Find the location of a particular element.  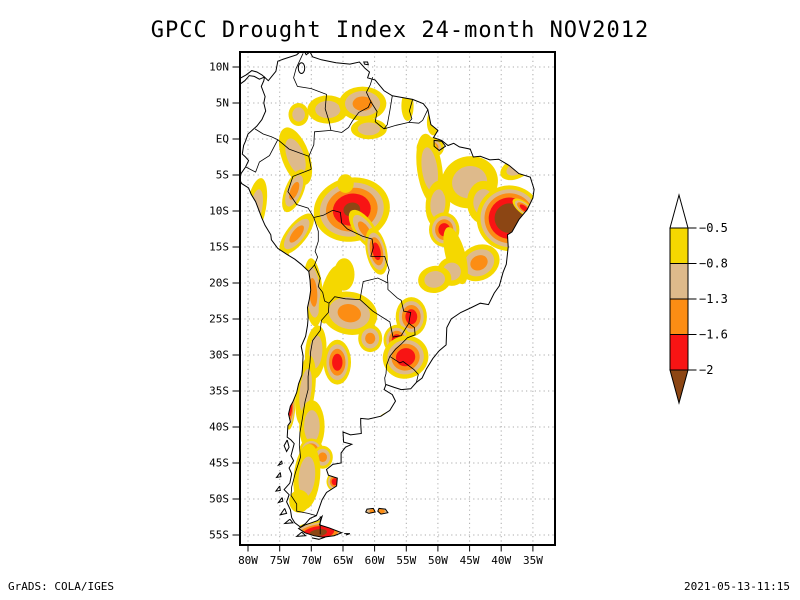

legend-label--1.6: −1.6 is located at coordinates (713, 335).